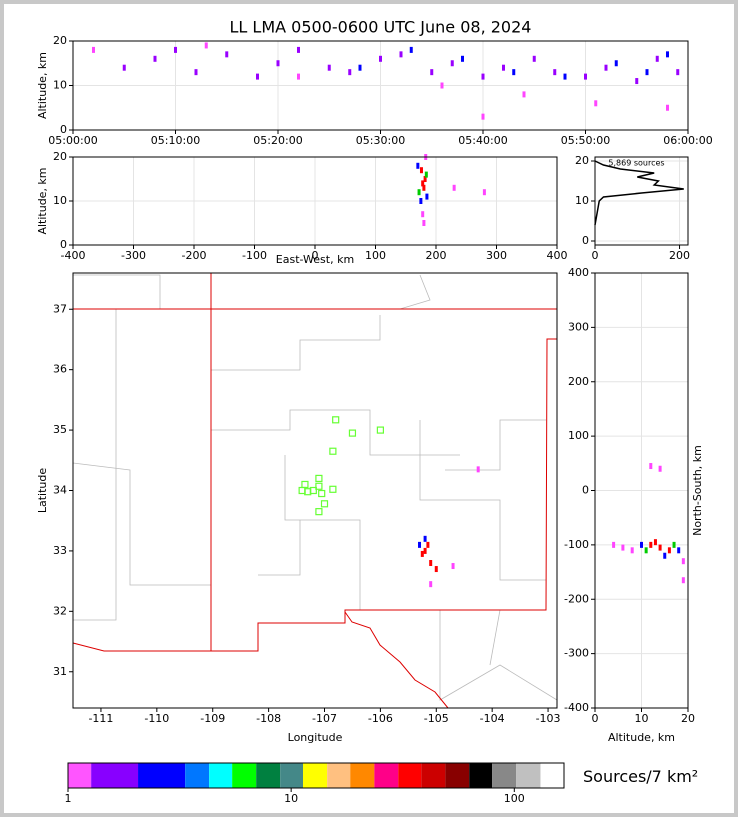  Describe the element at coordinates (697, 490) in the screenshot. I see `y-axis-label: North-South, km` at that location.